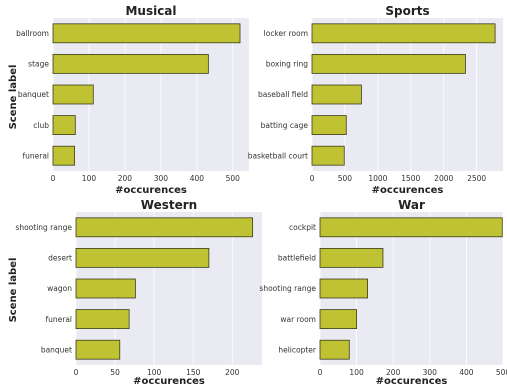 This screenshot has height=388, width=507. I want to click on x-tick-label: 2000, so click(443, 178).